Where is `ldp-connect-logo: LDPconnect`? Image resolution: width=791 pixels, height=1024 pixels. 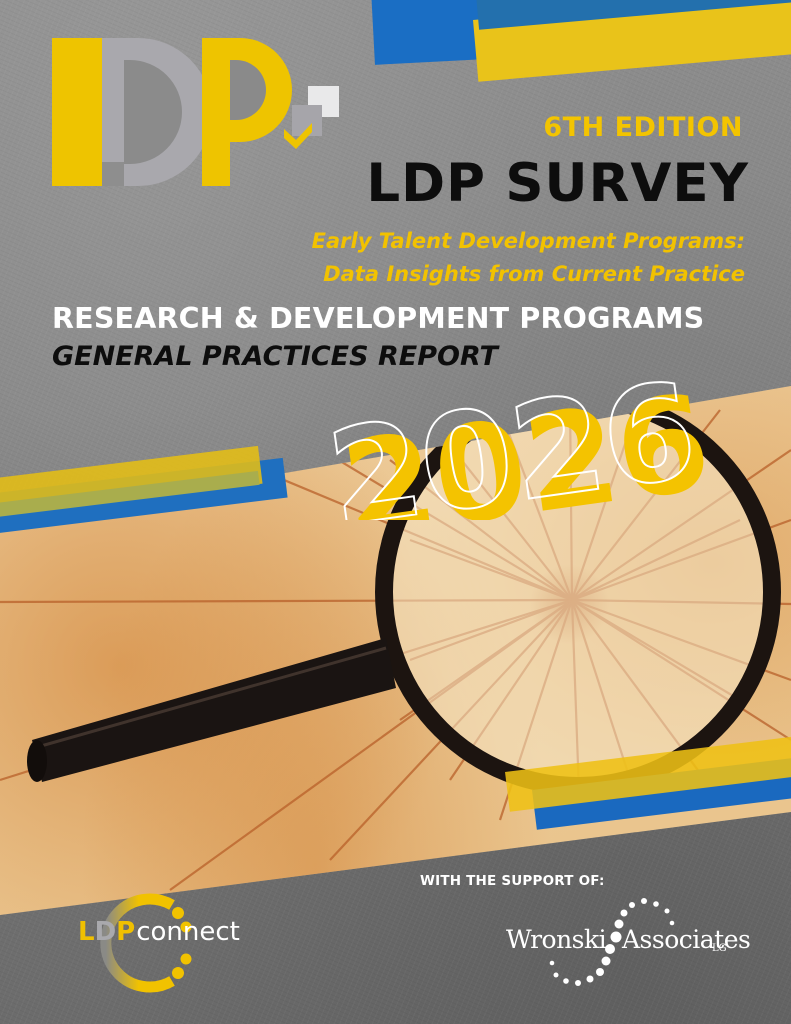 ldp-connect-logo: LDPconnect is located at coordinates (156, 940).